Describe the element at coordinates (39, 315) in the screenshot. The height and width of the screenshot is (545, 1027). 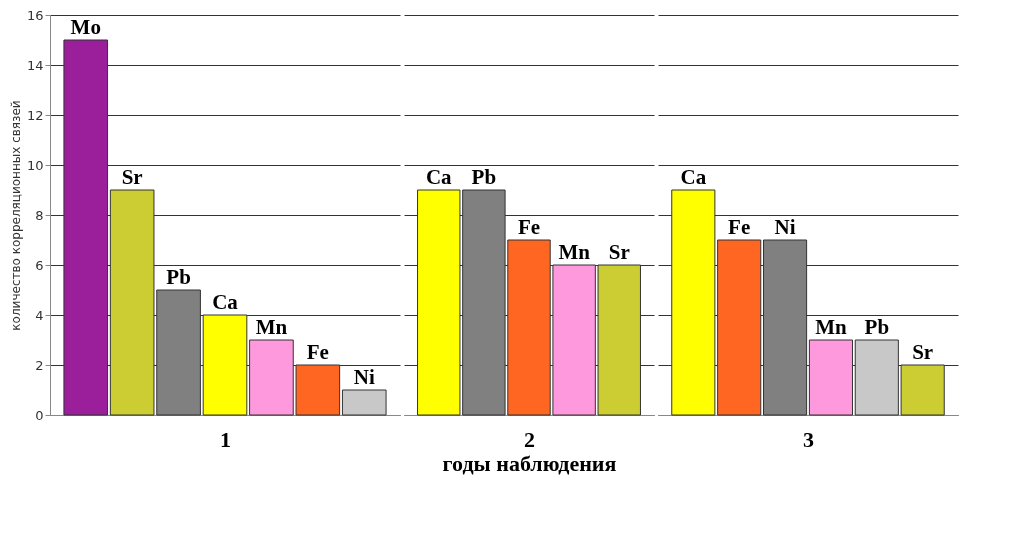
I see `y-tick-label: 4` at that location.